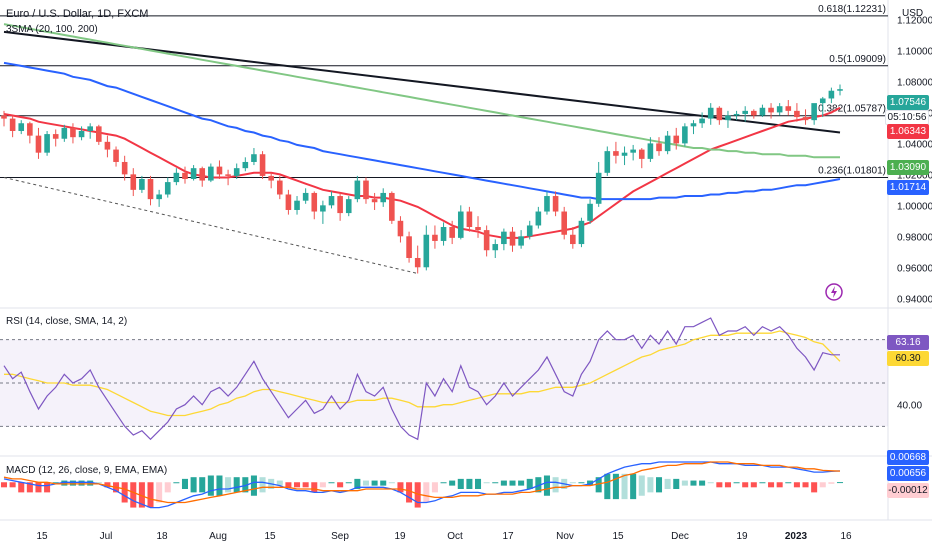 The width and height of the screenshot is (932, 550). What do you see at coordinates (914, 82) in the screenshot?
I see `price-tick-label: 1.08000` at bounding box center [914, 82].